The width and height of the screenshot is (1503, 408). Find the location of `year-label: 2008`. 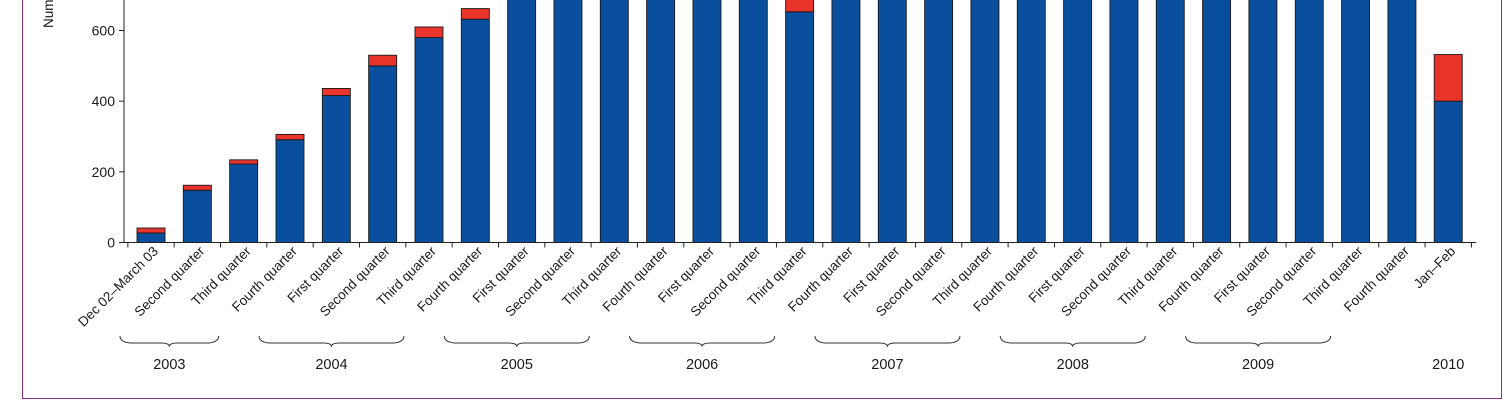

year-label: 2008 is located at coordinates (1073, 365).